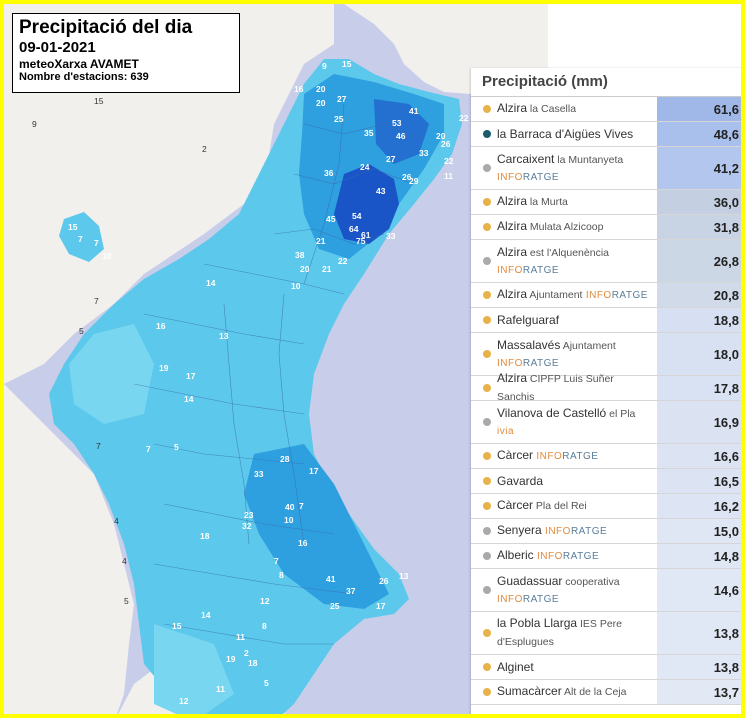  I want to click on station-sublabel: est l'Alquenència, so click(568, 252).